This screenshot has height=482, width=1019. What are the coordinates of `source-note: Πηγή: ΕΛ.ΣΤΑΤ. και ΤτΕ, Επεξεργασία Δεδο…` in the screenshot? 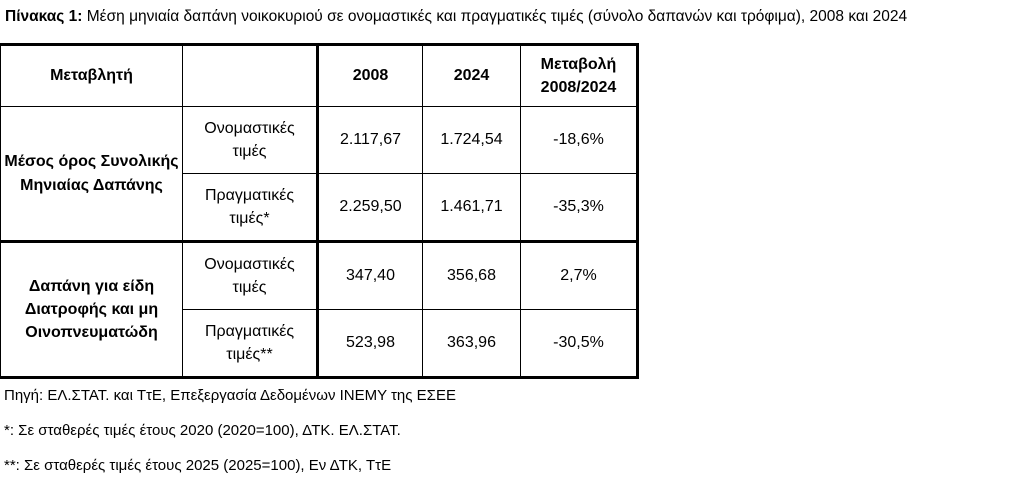 It's located at (230, 395).